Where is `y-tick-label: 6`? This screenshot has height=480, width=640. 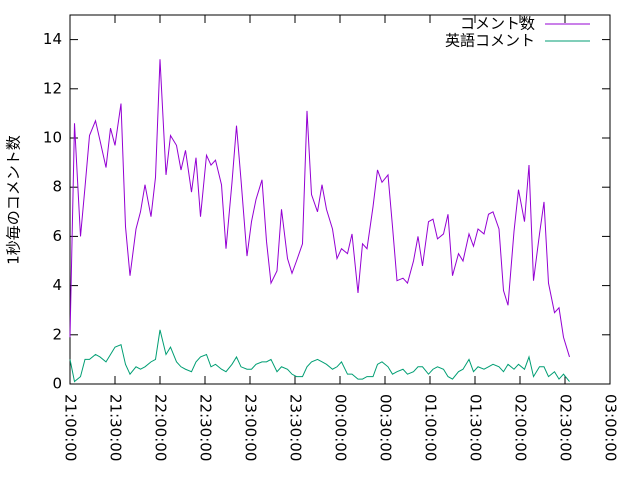
y-tick-label: 6 is located at coordinates (57, 236).